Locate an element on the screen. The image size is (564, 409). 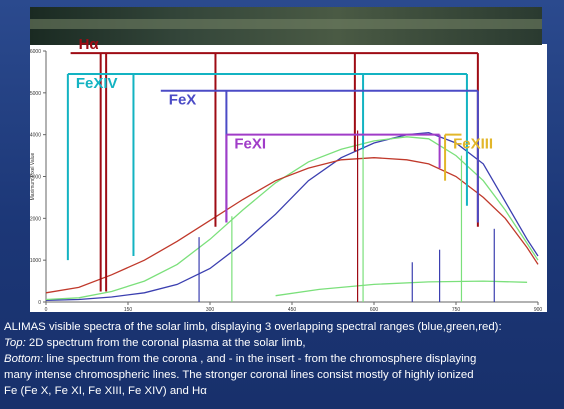
band-label-3: FeXI is located at coordinates (250, 144).